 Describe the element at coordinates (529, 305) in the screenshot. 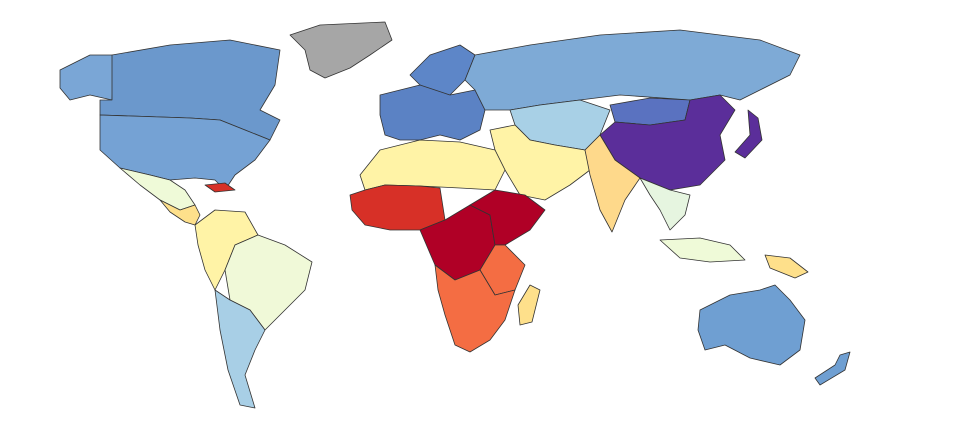

I see `region-madagascar` at that location.